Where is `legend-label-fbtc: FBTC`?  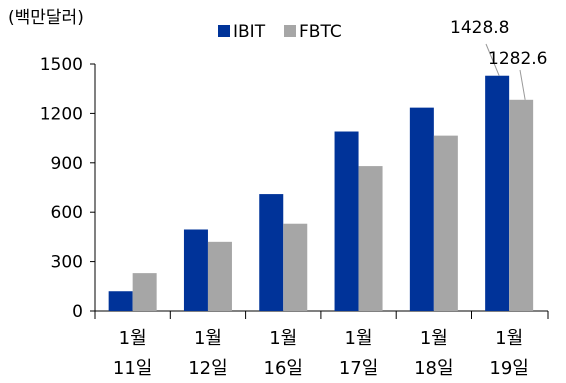
legend-label-fbtc: FBTC is located at coordinates (320, 32).